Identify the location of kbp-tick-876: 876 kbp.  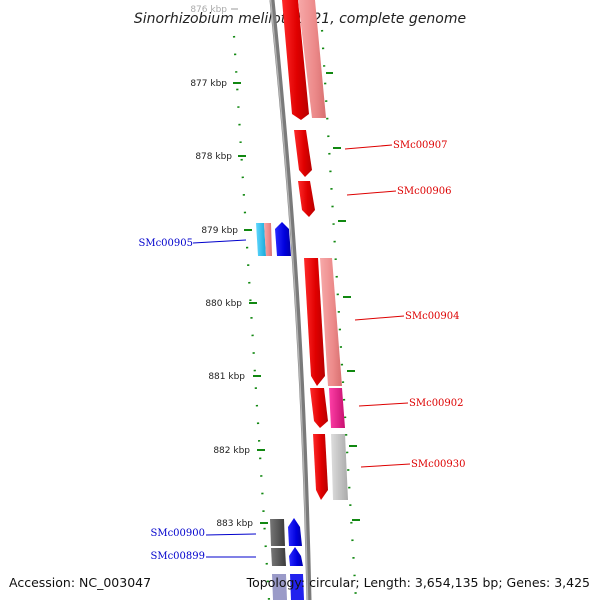
(214, 10).